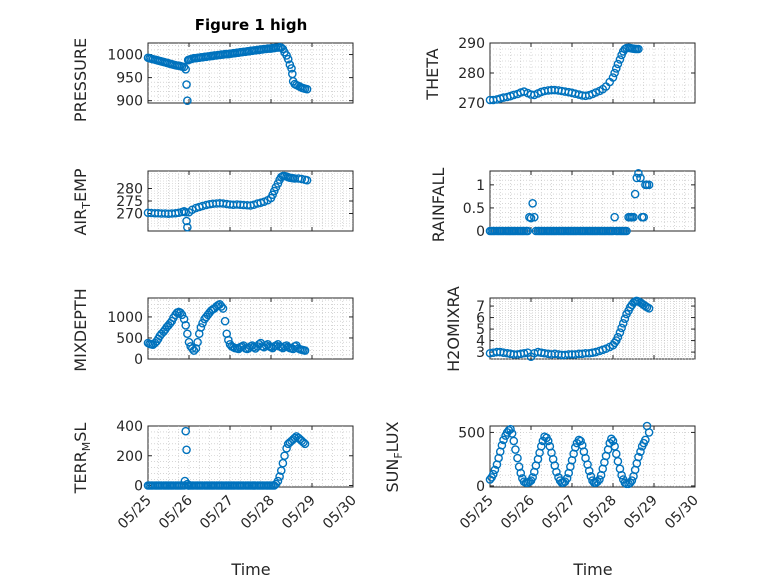 The height and width of the screenshot is (583, 778). I want to click on subplot-theta: THETA 270 280 290, so click(559, 74).